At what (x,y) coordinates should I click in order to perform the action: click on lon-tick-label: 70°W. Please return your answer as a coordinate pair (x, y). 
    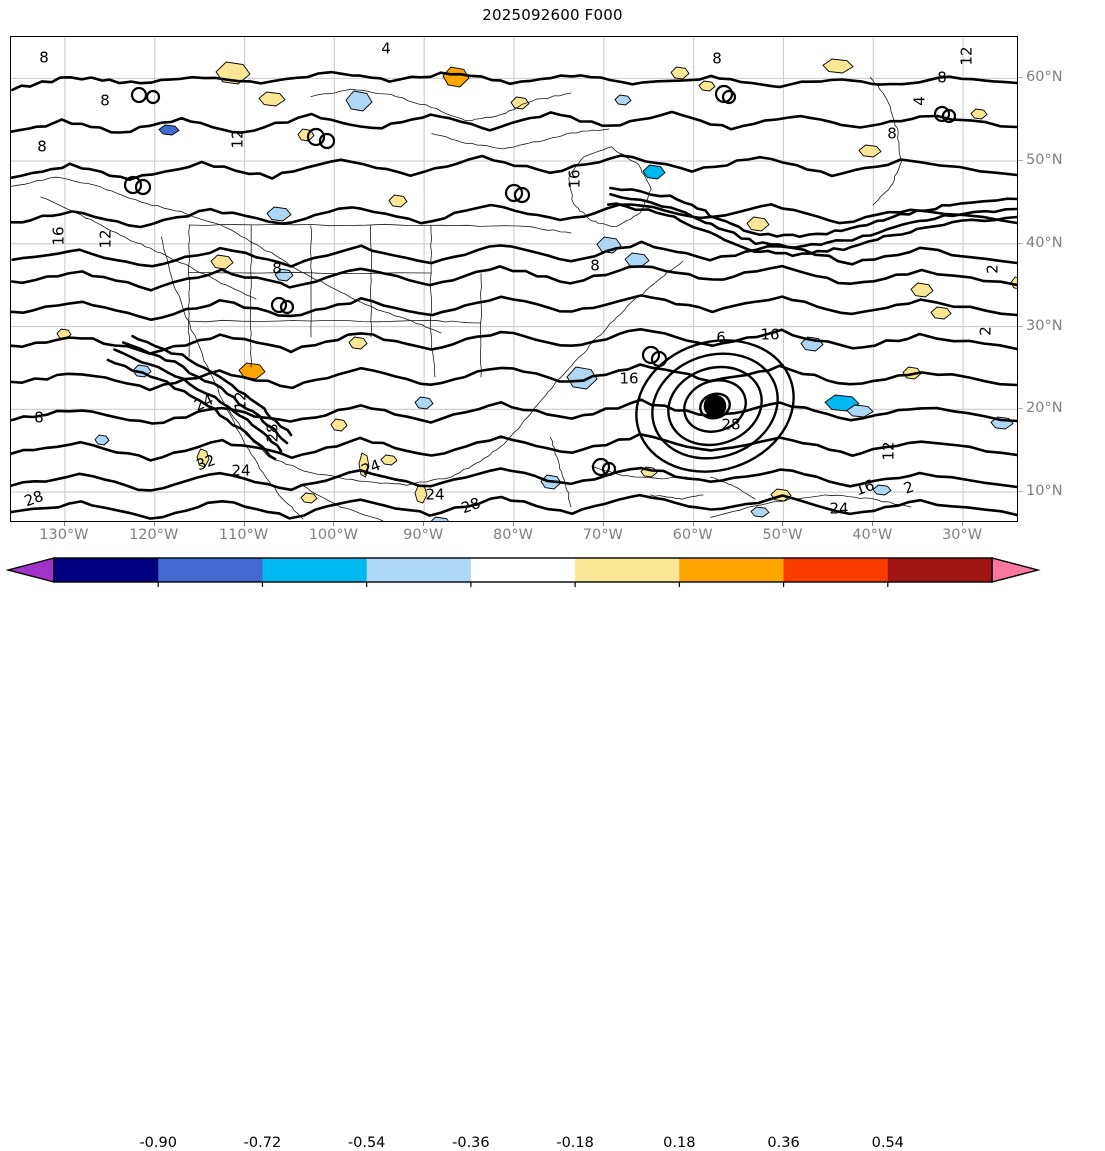
    Looking at the image, I should click on (602, 535).